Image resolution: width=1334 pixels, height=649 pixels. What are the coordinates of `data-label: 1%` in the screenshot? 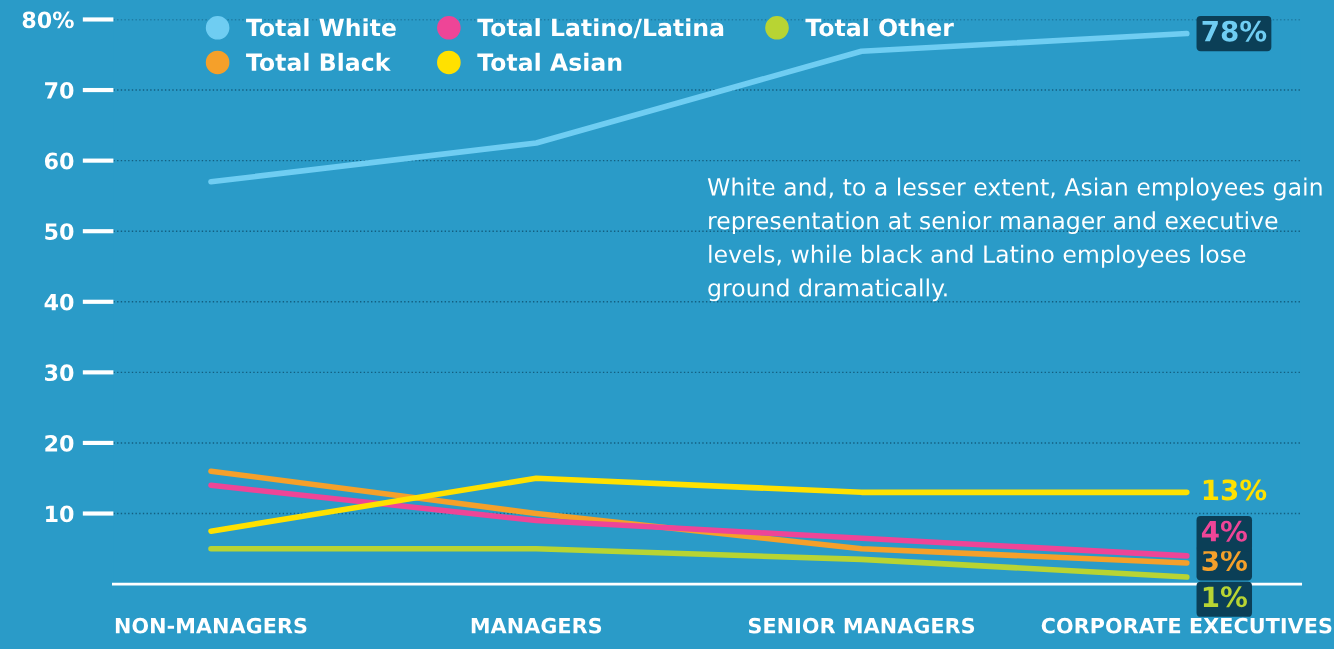 It's located at (1225, 597).